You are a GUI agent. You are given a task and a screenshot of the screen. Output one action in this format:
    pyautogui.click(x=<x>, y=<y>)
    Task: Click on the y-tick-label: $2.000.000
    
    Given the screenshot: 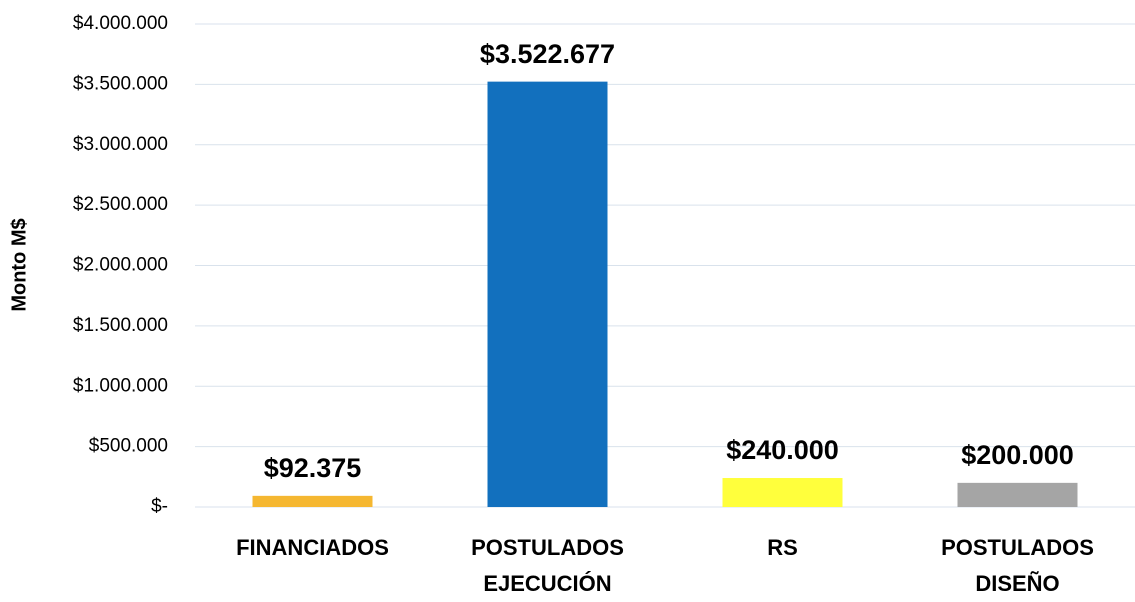 What is the action you would take?
    pyautogui.click(x=120, y=265)
    